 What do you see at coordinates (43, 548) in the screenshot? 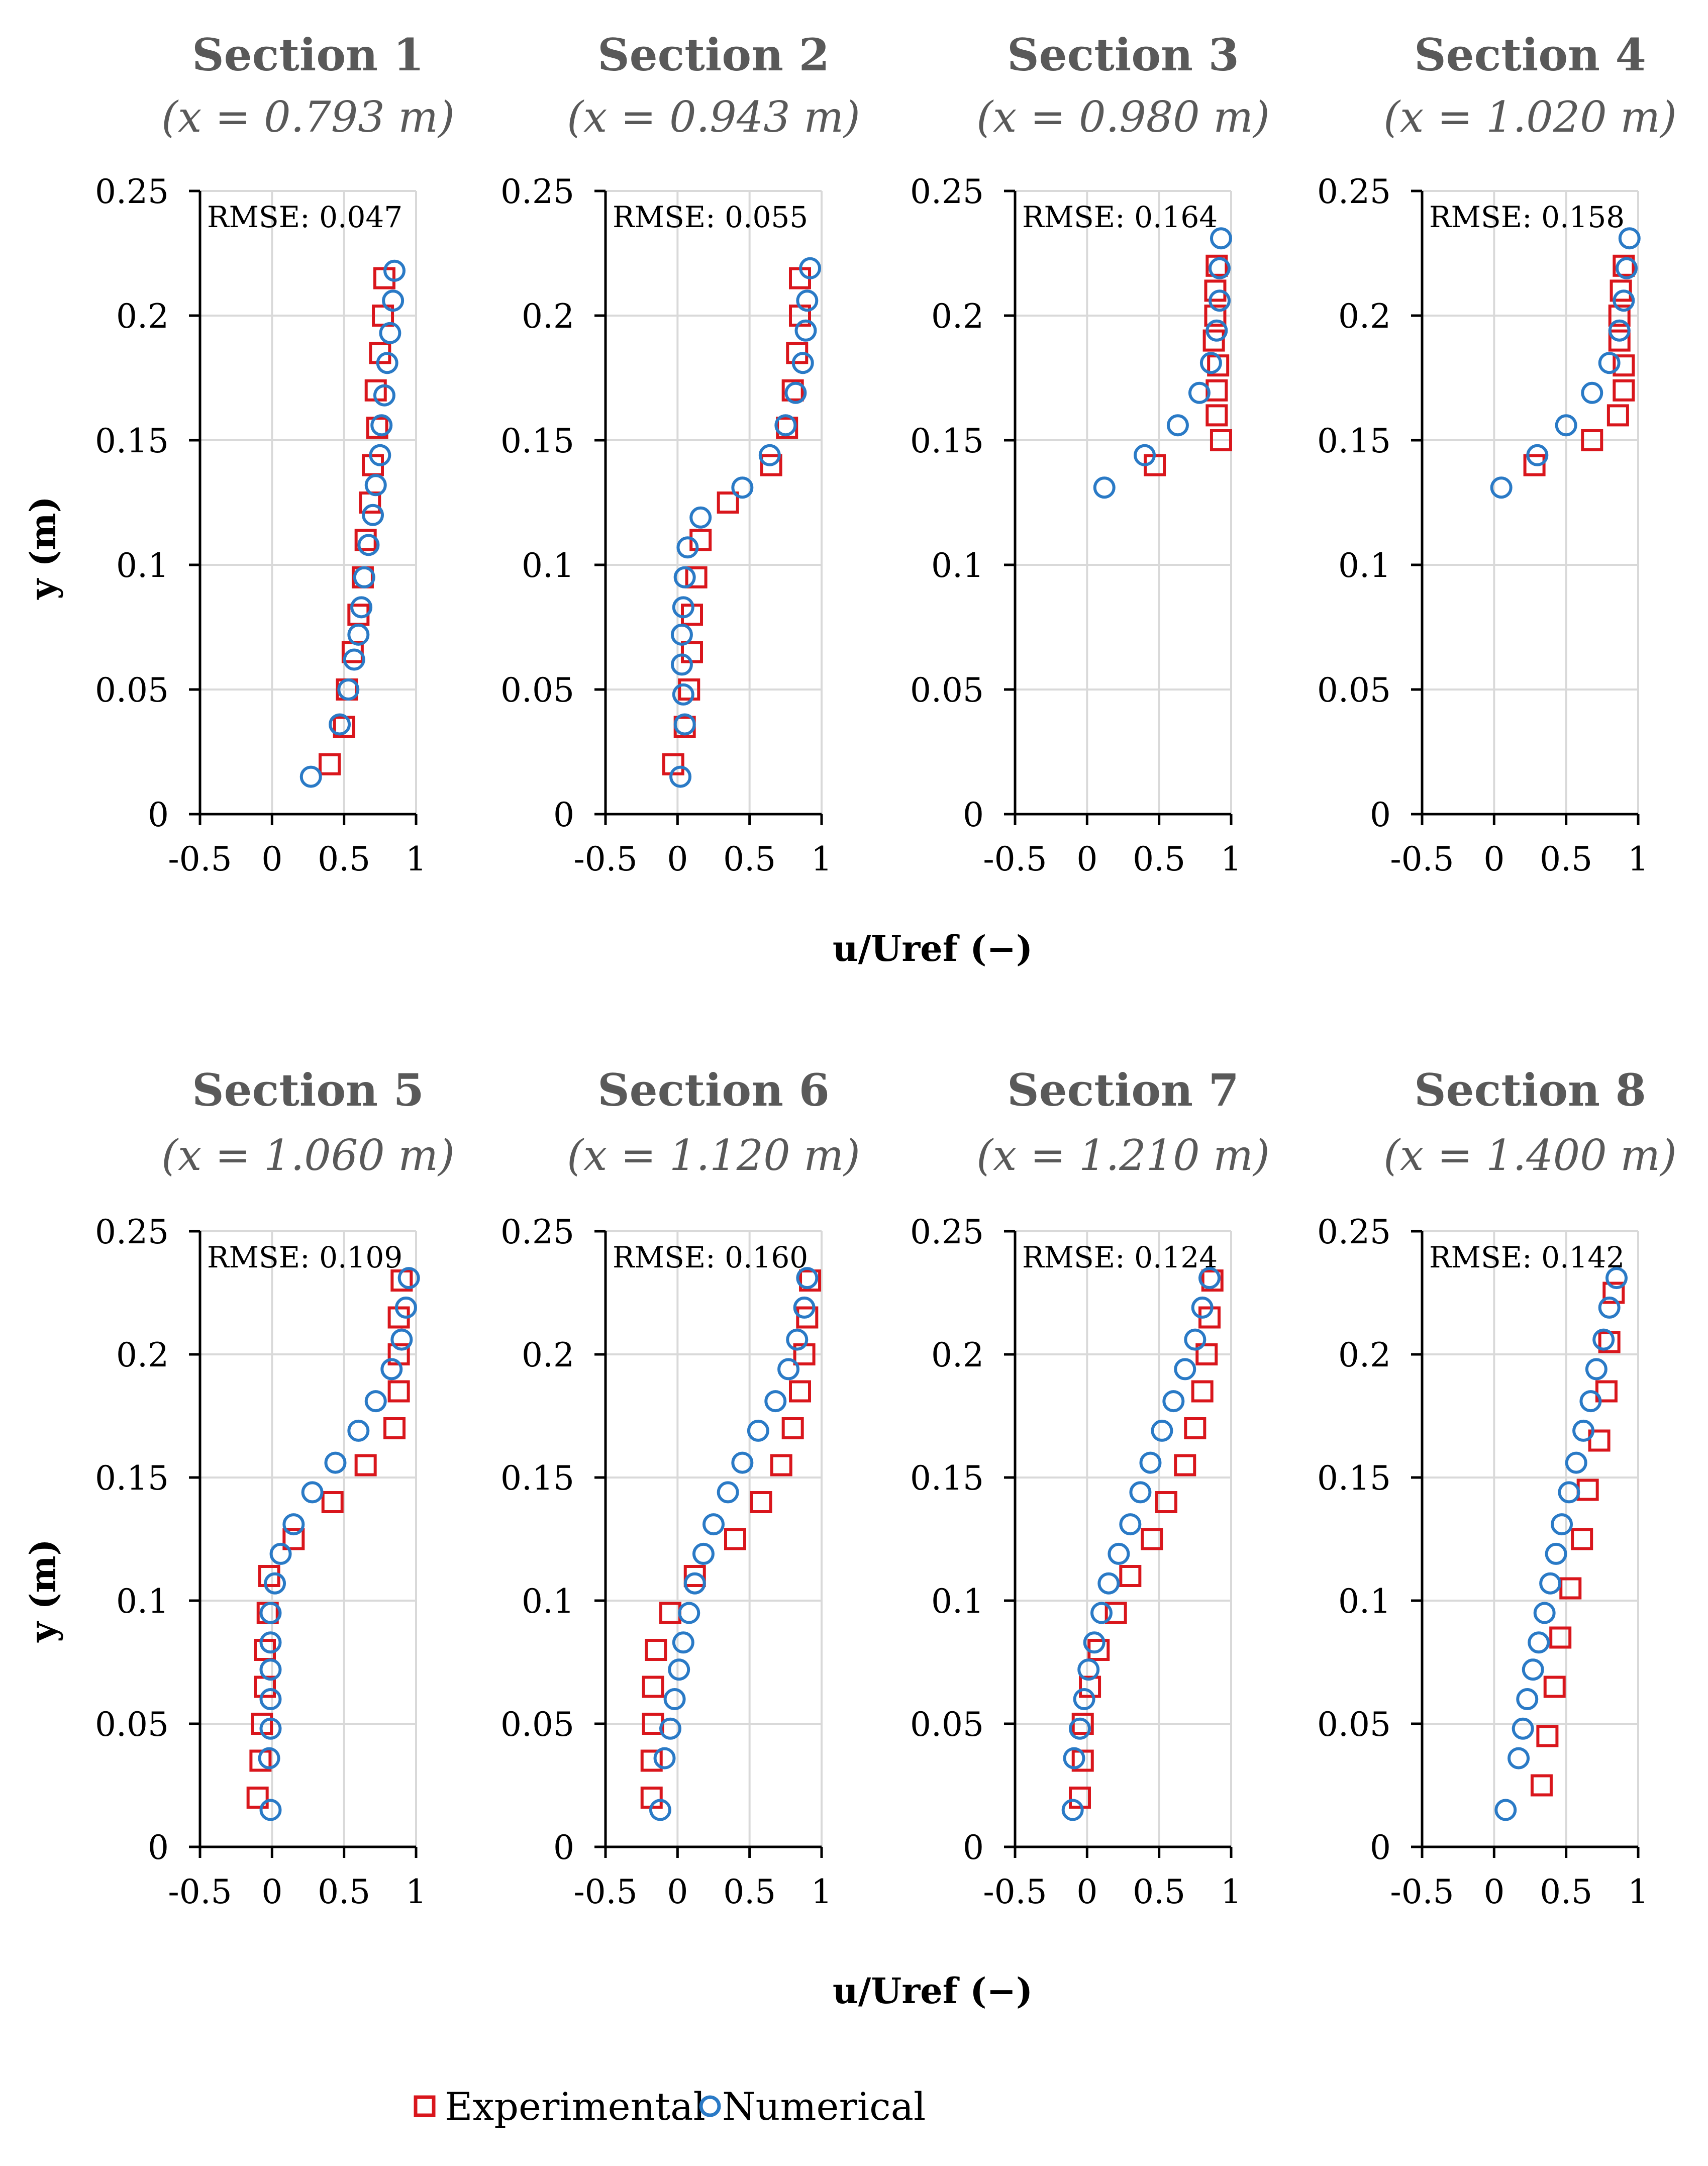
I see `y-axis-title-row-1: y (m)` at bounding box center [43, 548].